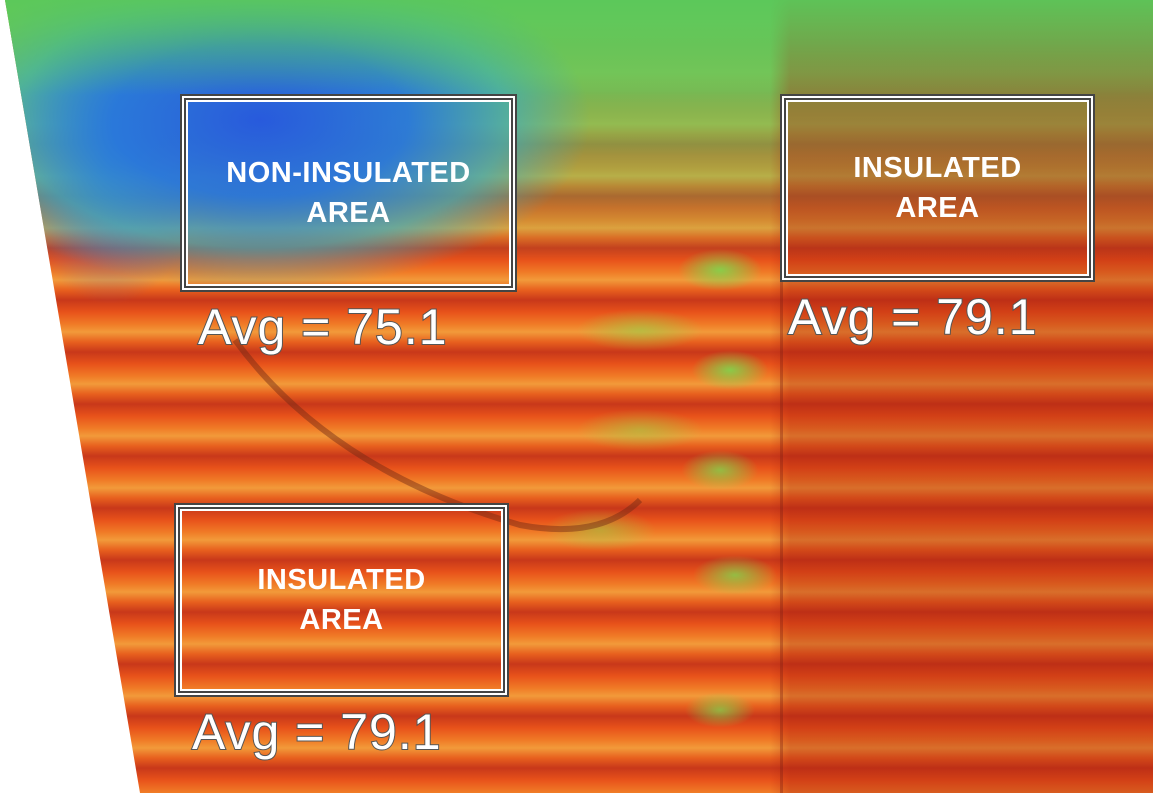 The height and width of the screenshot is (793, 1153). I want to click on non-insulated-avg: Avg = 75.1, so click(322, 327).